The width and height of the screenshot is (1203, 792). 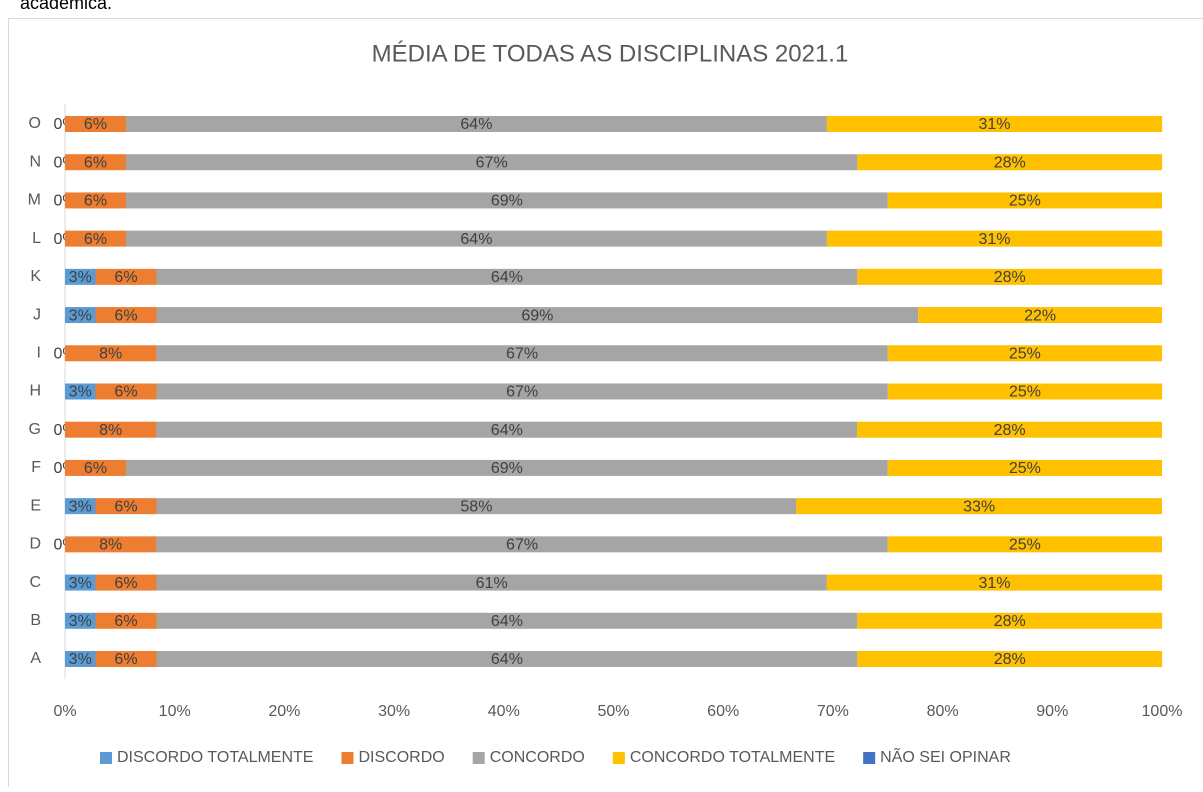 I want to click on y-tick-label: F, so click(x=36, y=467).